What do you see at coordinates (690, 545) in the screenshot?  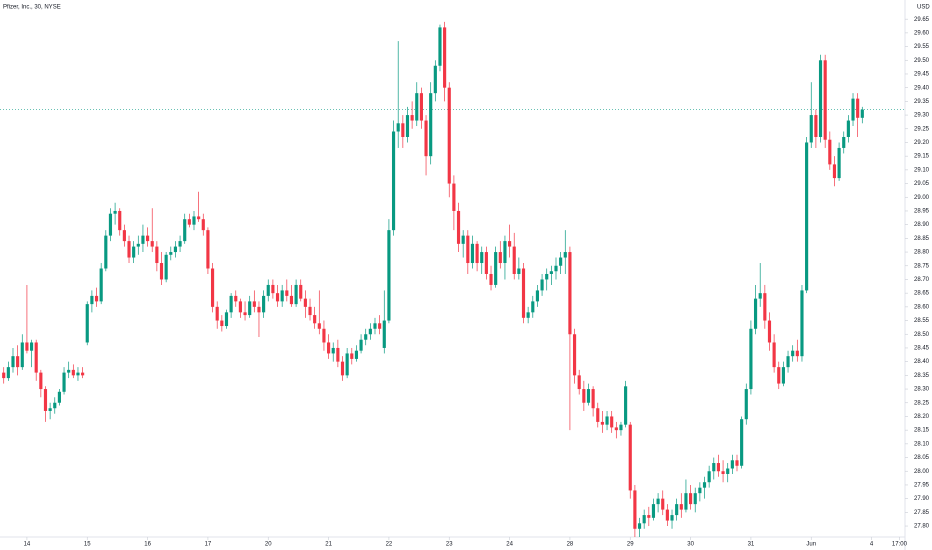 I see `x-tick-label: 30` at bounding box center [690, 545].